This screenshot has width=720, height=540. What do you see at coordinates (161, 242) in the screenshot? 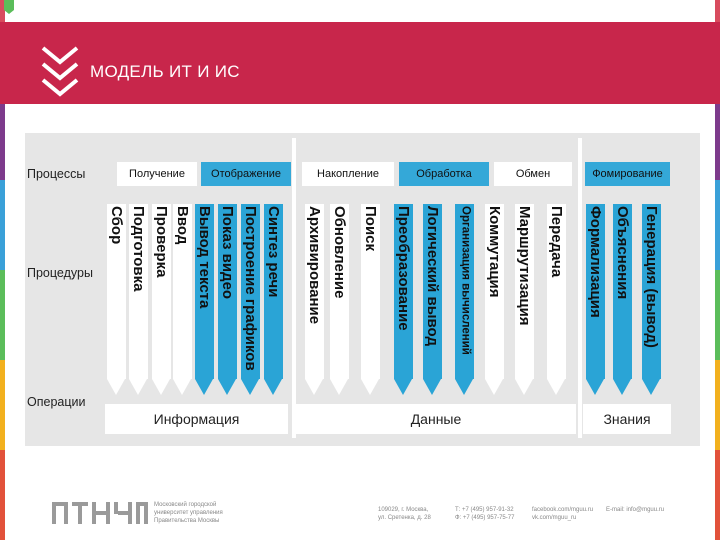
I see `procedure-label: Проверка` at bounding box center [161, 242].